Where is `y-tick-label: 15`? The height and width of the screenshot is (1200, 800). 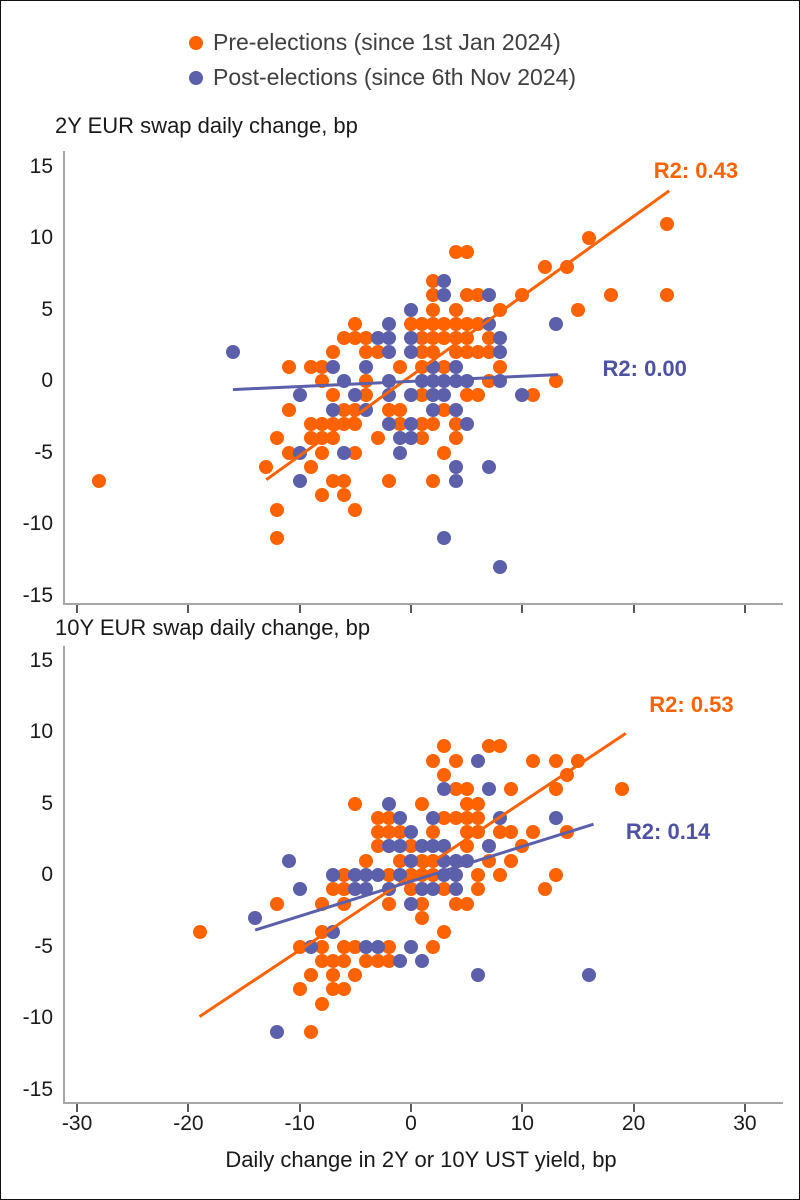
y-tick-label: 15 is located at coordinates (41, 166).